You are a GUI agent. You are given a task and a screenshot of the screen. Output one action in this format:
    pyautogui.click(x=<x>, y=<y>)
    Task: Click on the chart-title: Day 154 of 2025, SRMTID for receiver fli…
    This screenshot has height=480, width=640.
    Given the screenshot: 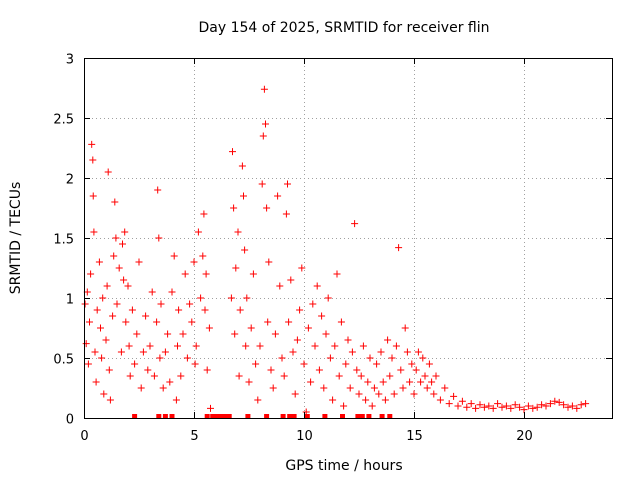 What is the action you would take?
    pyautogui.click(x=344, y=28)
    